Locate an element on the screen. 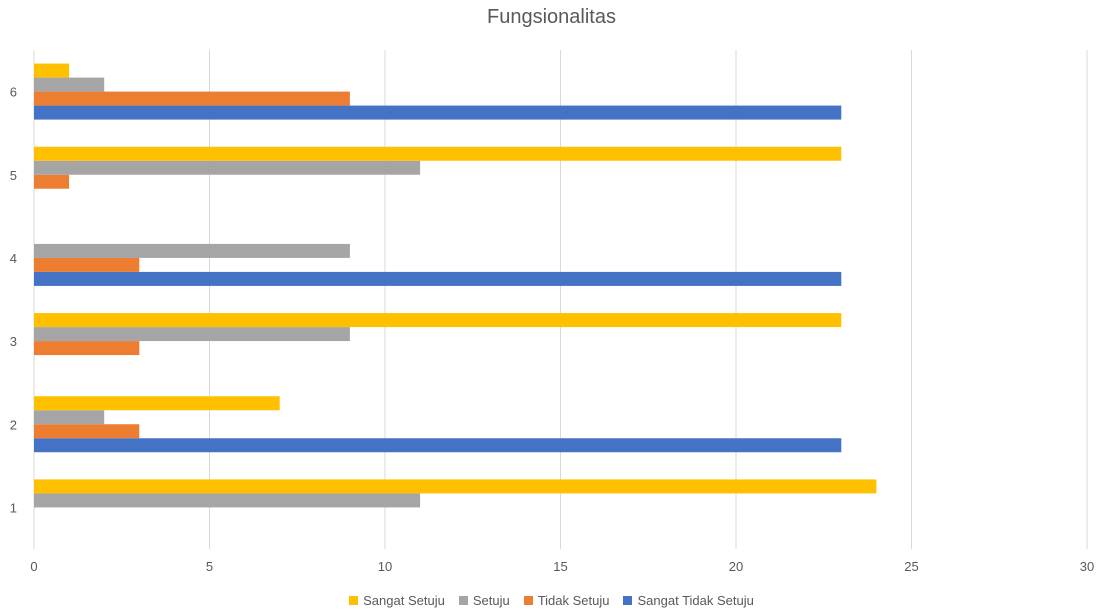 The height and width of the screenshot is (614, 1103). legend-label: Sangat Setuju is located at coordinates (404, 600).